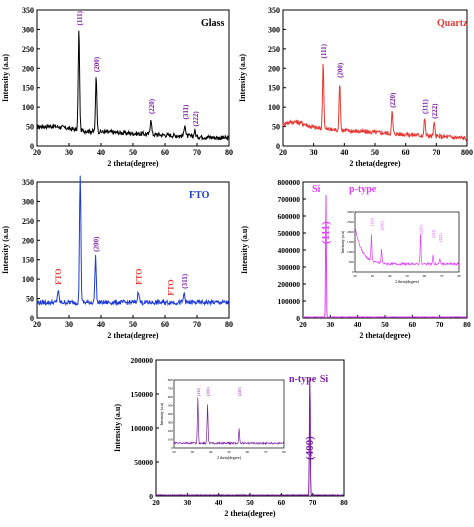 The image size is (474, 527). I want to click on sample-label: n-type, so click(303, 379).